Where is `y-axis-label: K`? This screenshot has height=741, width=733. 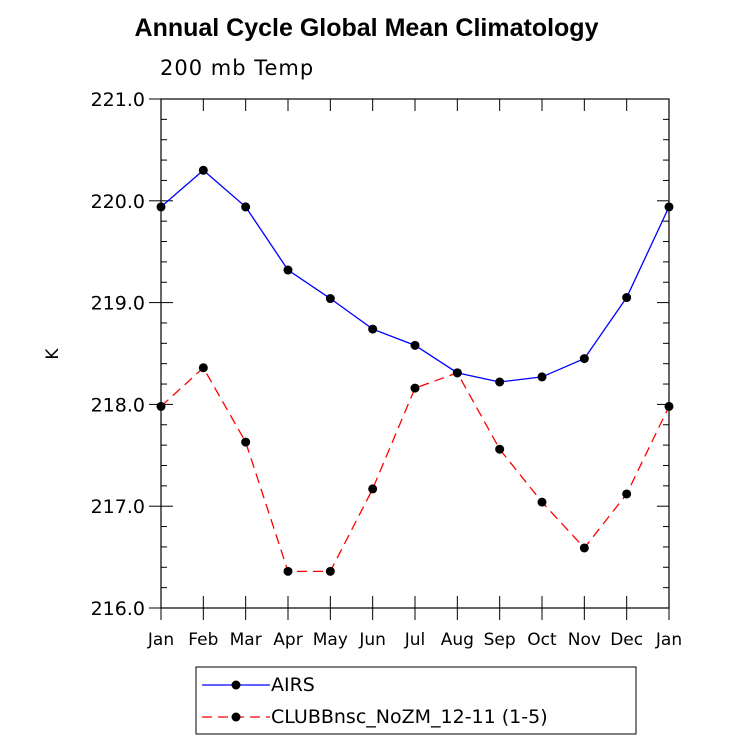
y-axis-label: K is located at coordinates (53, 354).